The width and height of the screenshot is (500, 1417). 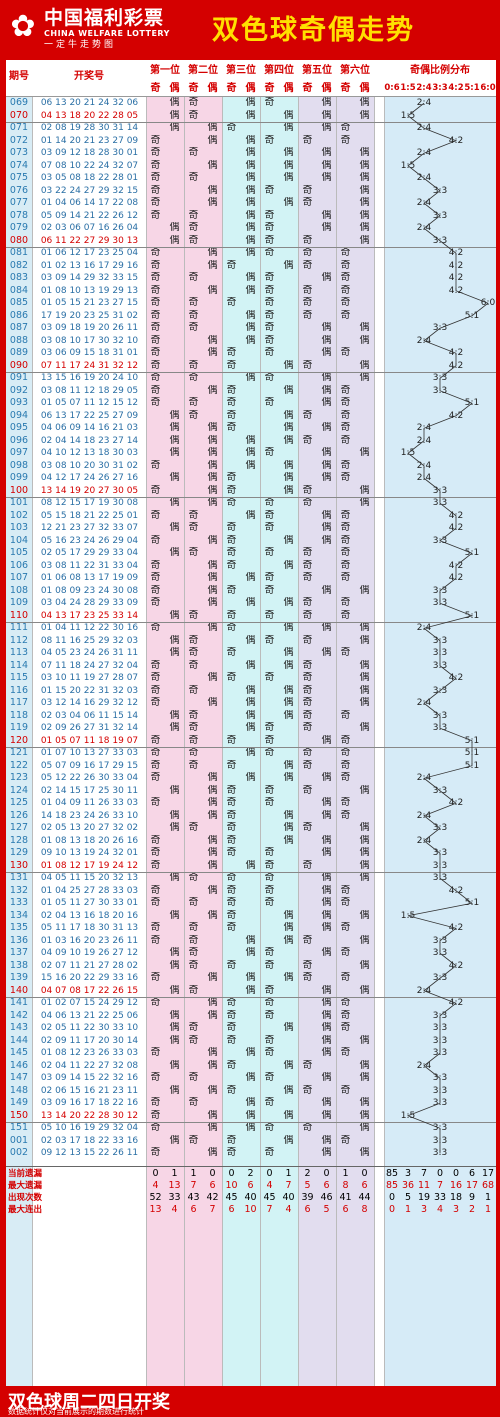 I want to click on issue-number: 088, so click(x=19, y=340).